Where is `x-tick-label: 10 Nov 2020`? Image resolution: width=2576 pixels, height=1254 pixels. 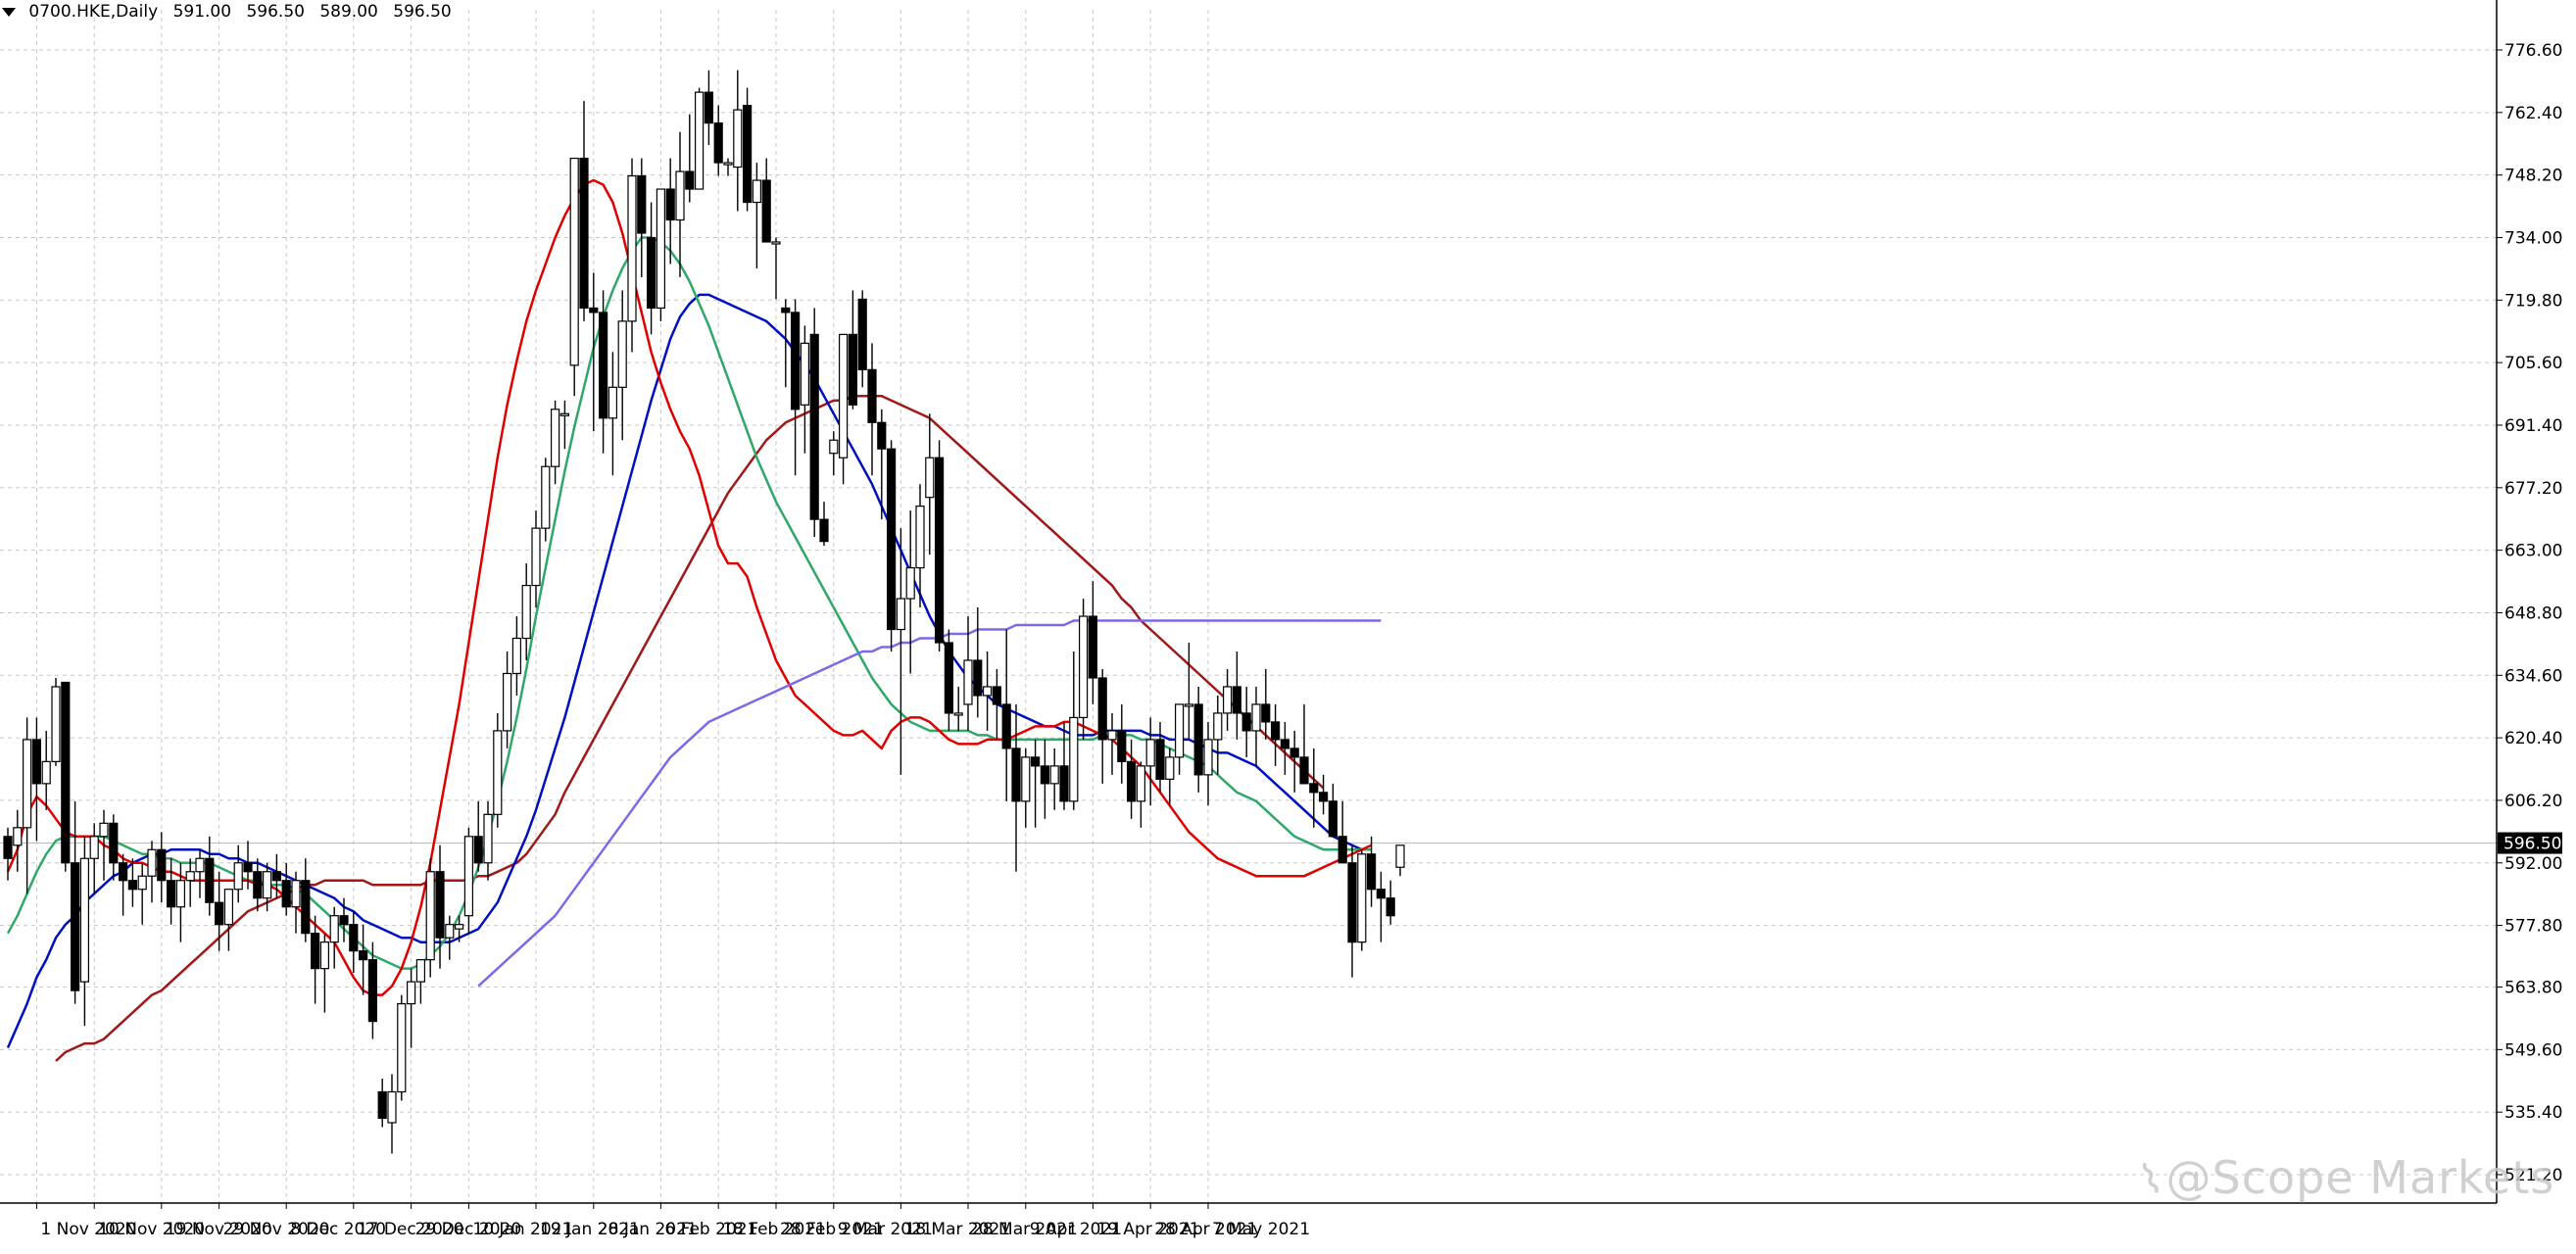
x-tick-label: 10 Nov 2020 is located at coordinates (151, 1229).